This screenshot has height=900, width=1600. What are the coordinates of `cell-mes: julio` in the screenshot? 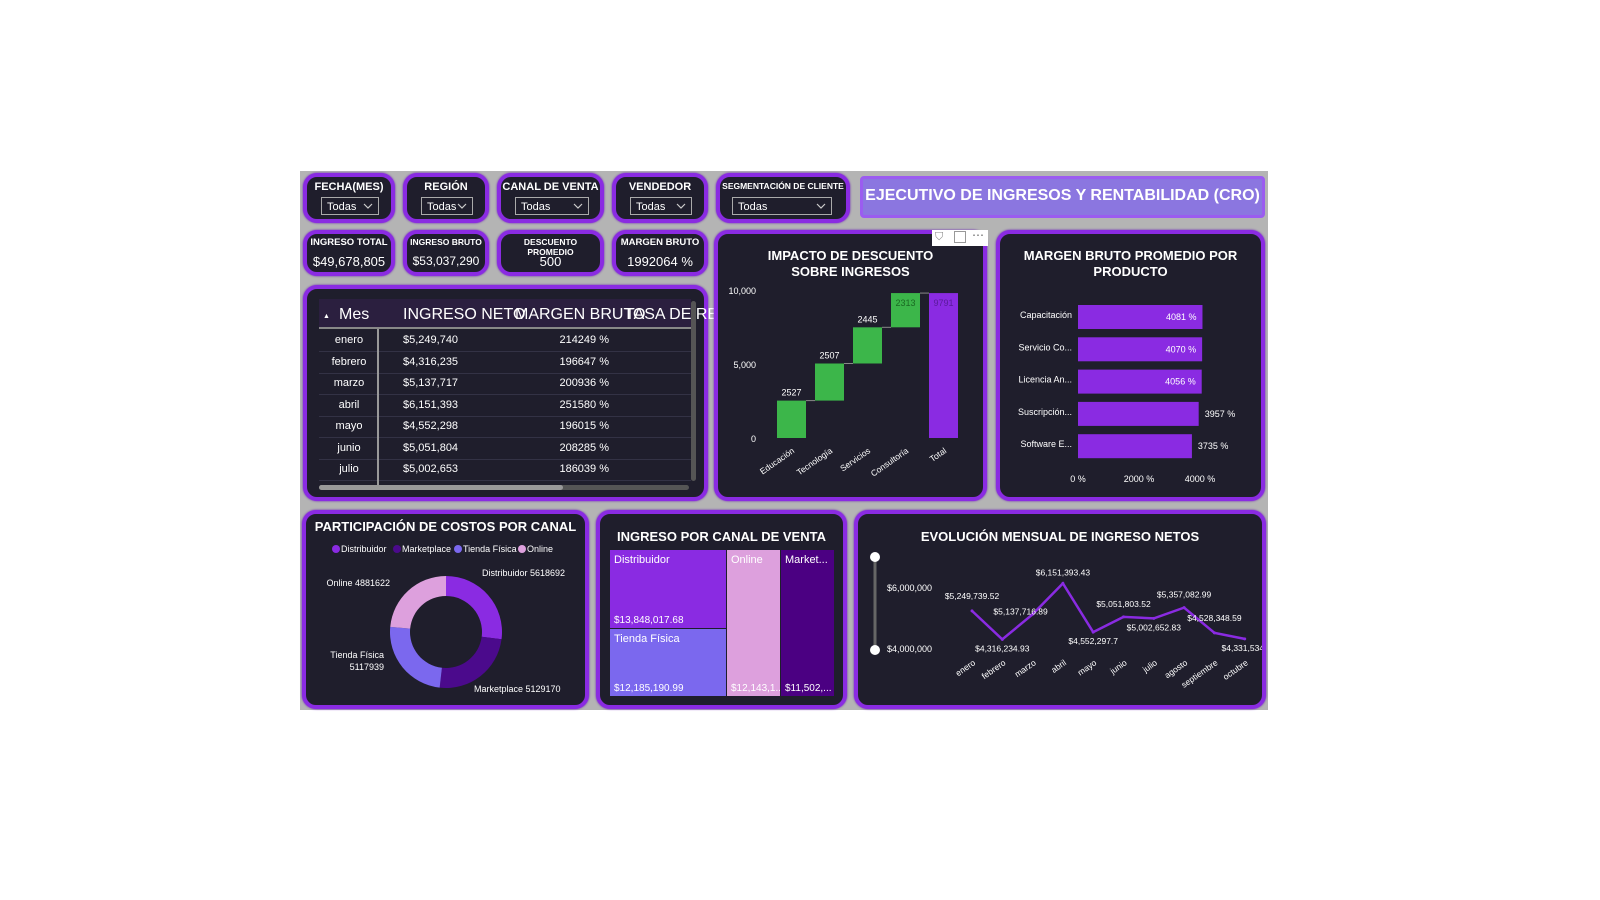 It's located at (349, 469).